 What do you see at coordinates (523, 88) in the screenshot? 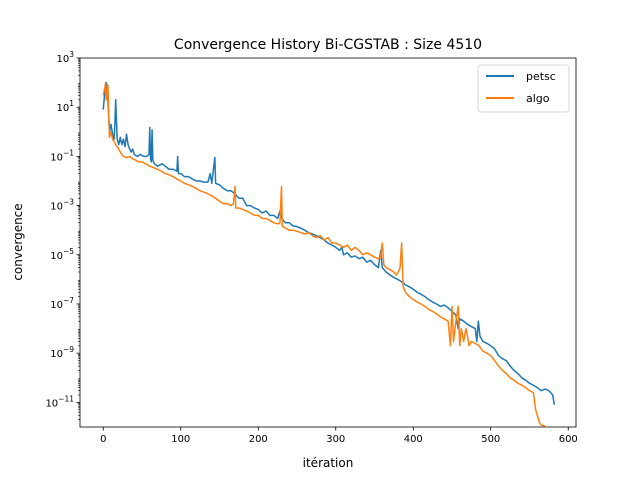
I see `legend: petsc algo` at bounding box center [523, 88].